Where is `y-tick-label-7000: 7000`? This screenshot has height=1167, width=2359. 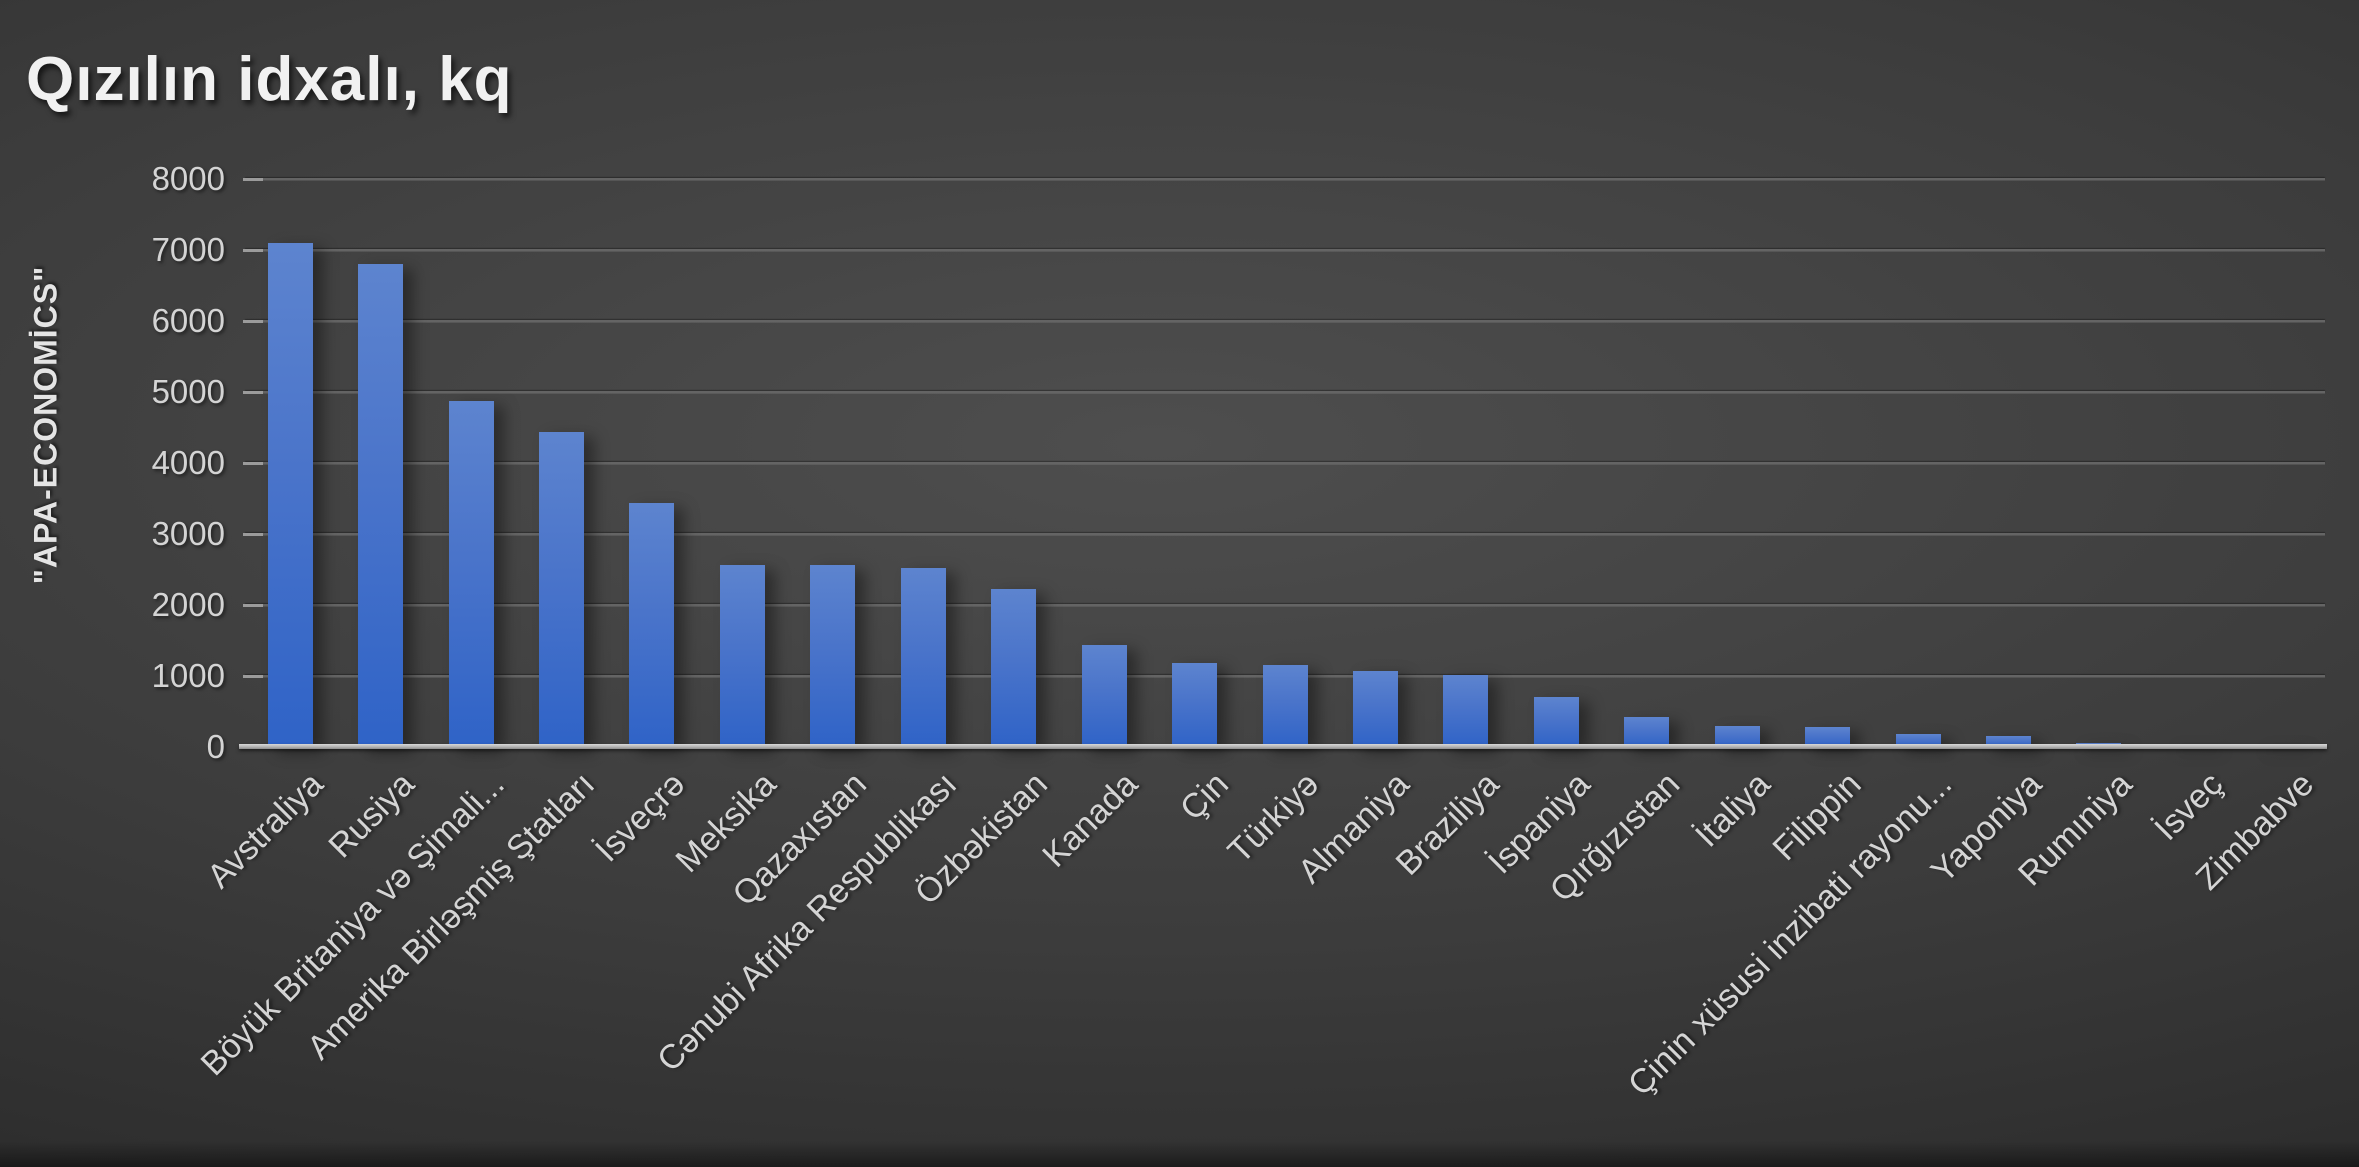
y-tick-label-7000: 7000 is located at coordinates (188, 249).